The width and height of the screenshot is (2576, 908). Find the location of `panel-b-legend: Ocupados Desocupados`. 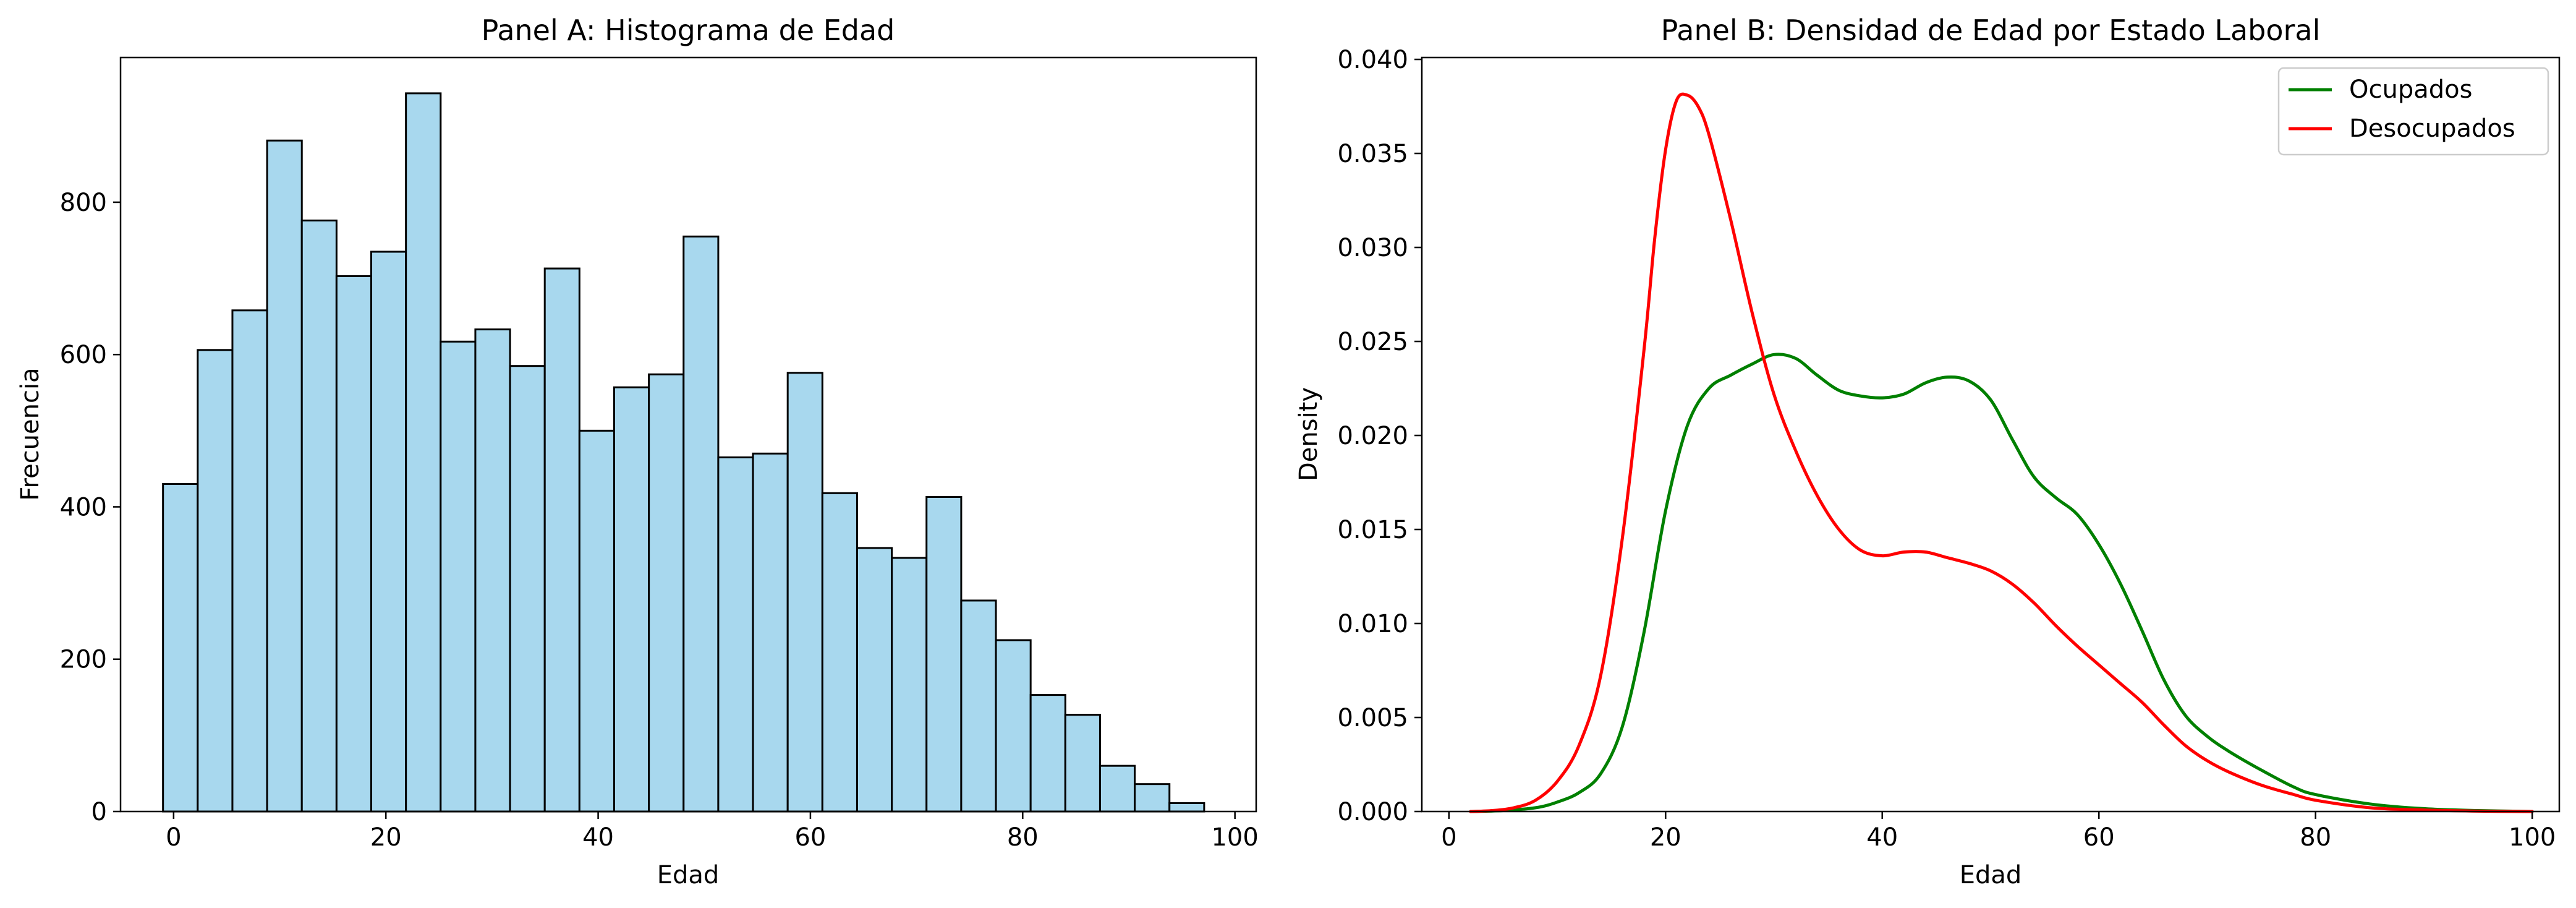

panel-b-legend: Ocupados Desocupados is located at coordinates (2413, 111).